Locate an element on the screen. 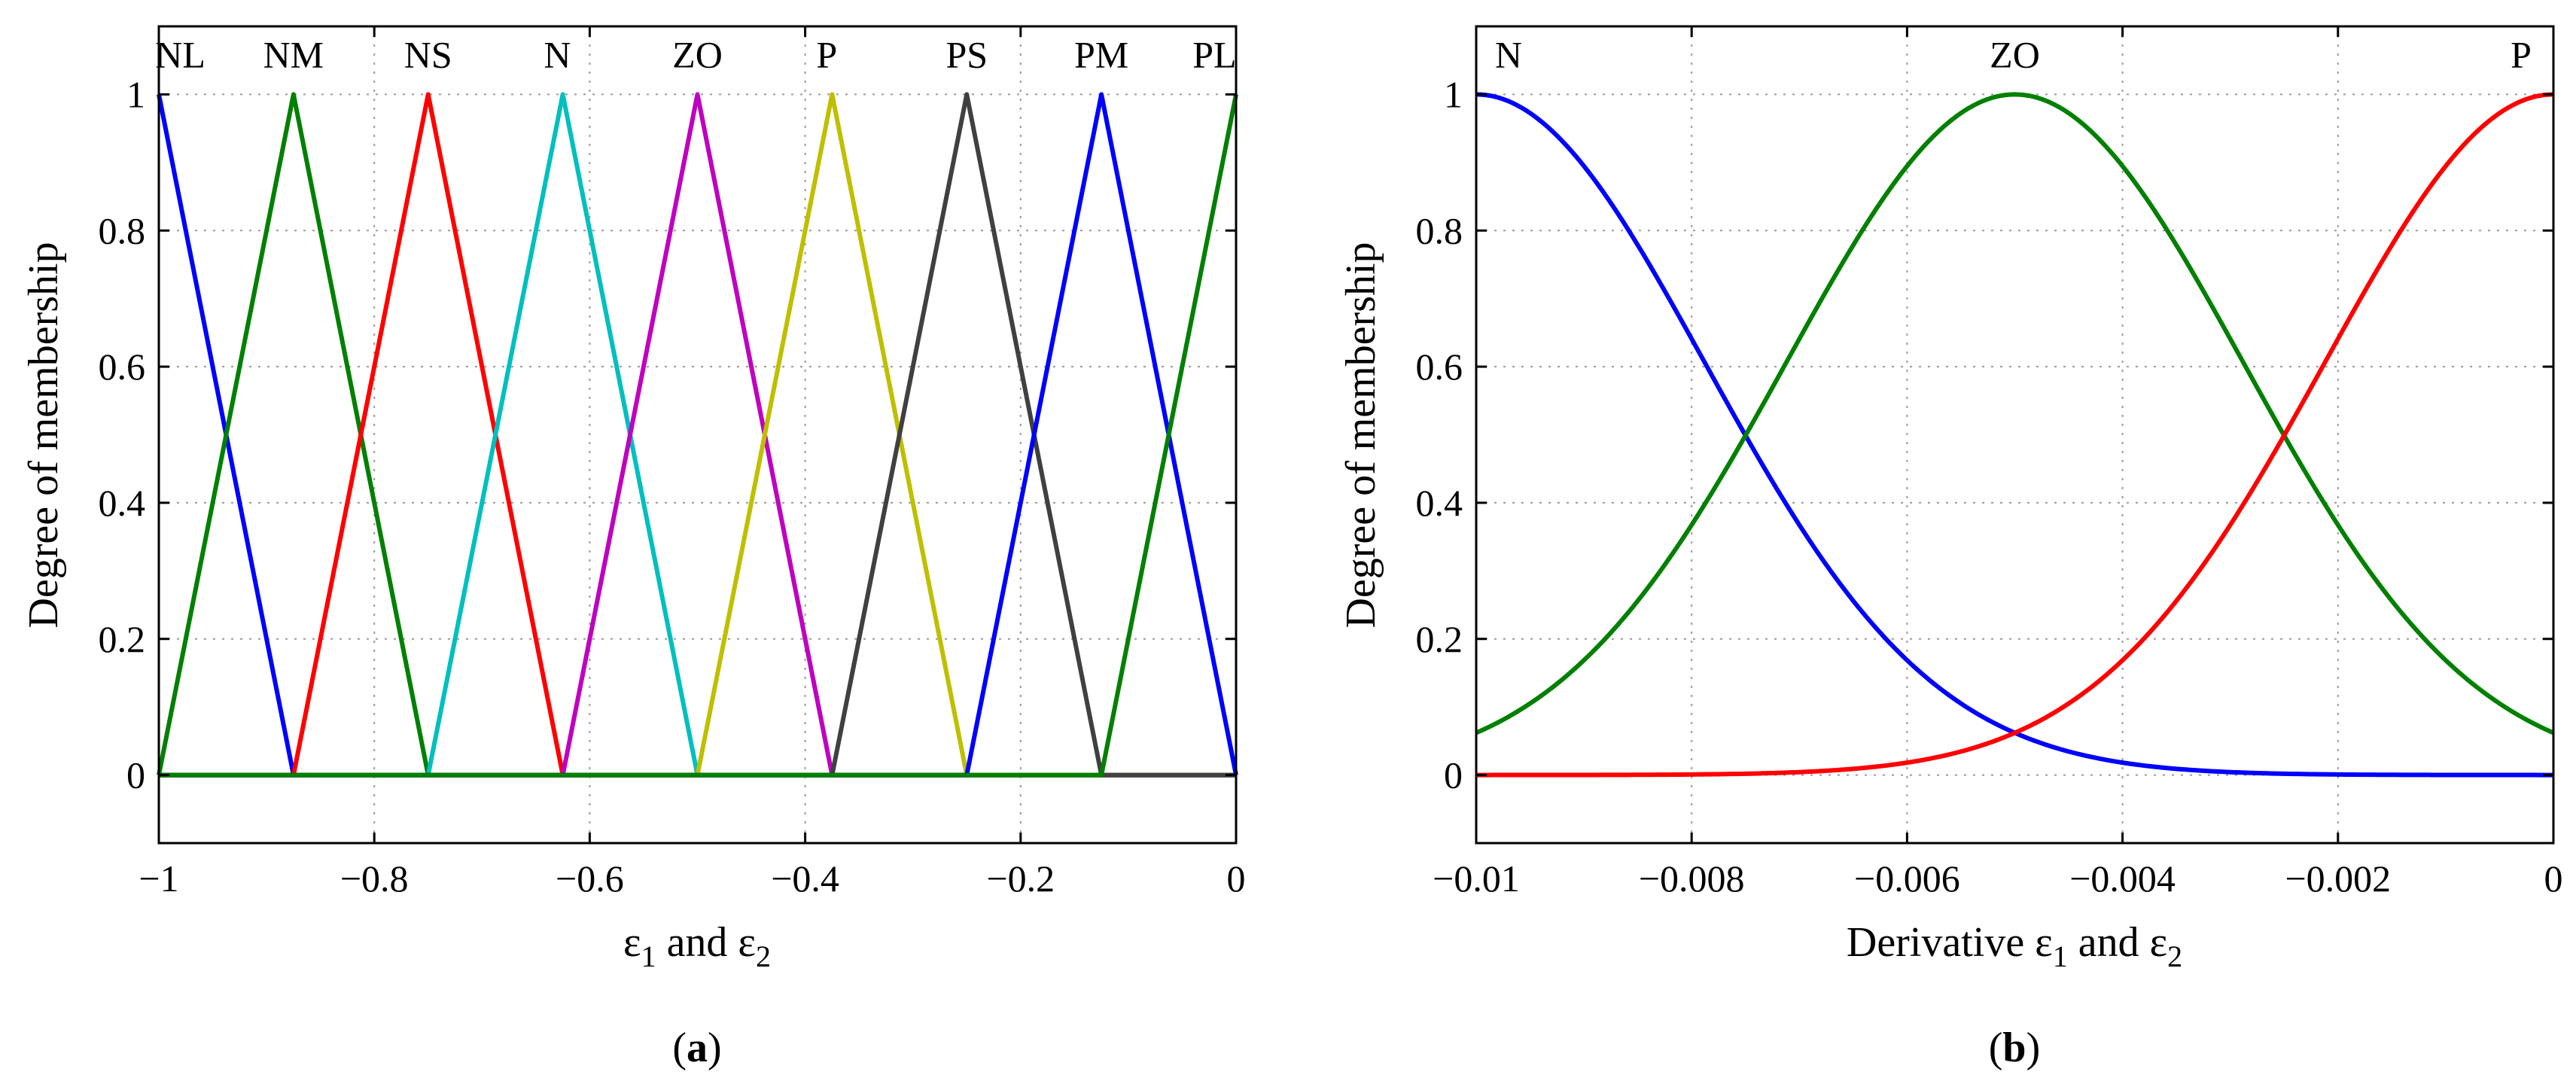 Image resolution: width=2576 pixels, height=1090 pixels. x-tick-label: −0.8 is located at coordinates (375, 879).